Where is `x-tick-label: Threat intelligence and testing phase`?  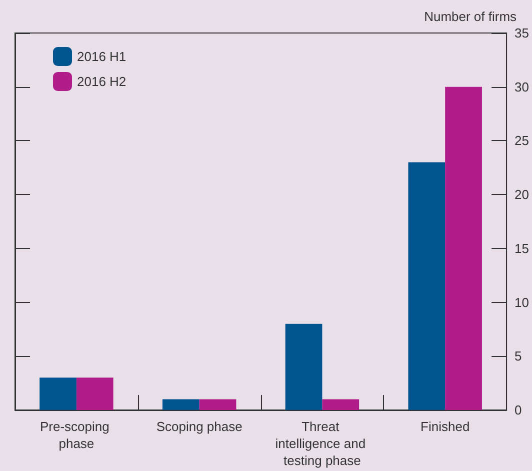 x-tick-label: Threat intelligence and testing phase is located at coordinates (322, 443).